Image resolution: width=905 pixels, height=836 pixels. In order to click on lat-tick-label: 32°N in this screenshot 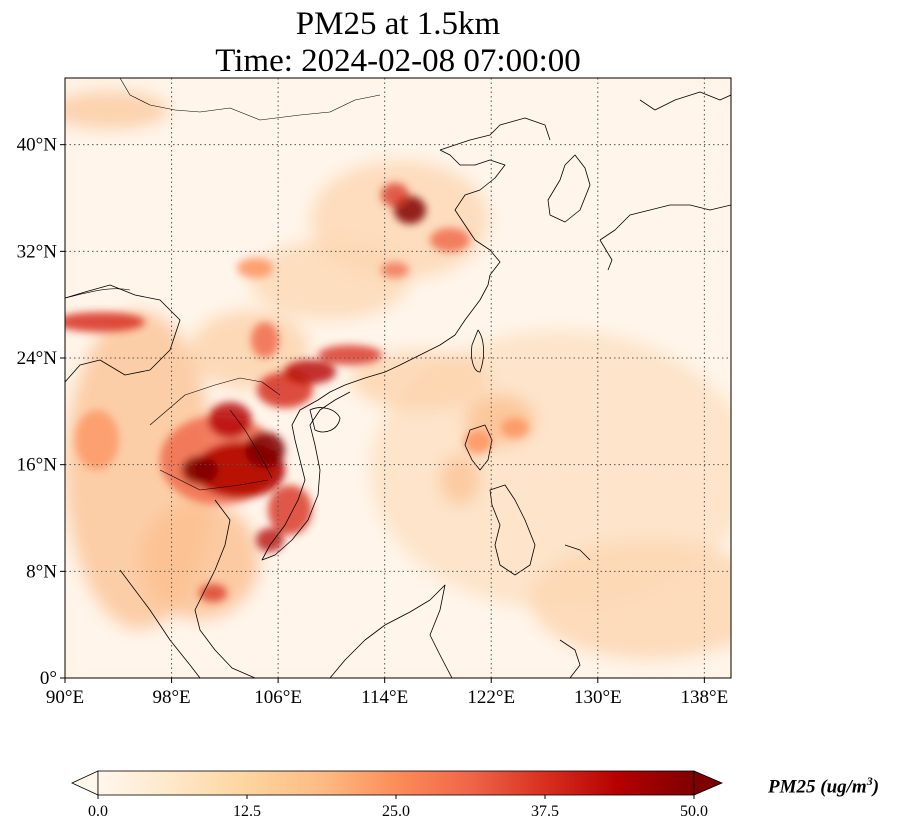, I will do `click(37, 251)`.